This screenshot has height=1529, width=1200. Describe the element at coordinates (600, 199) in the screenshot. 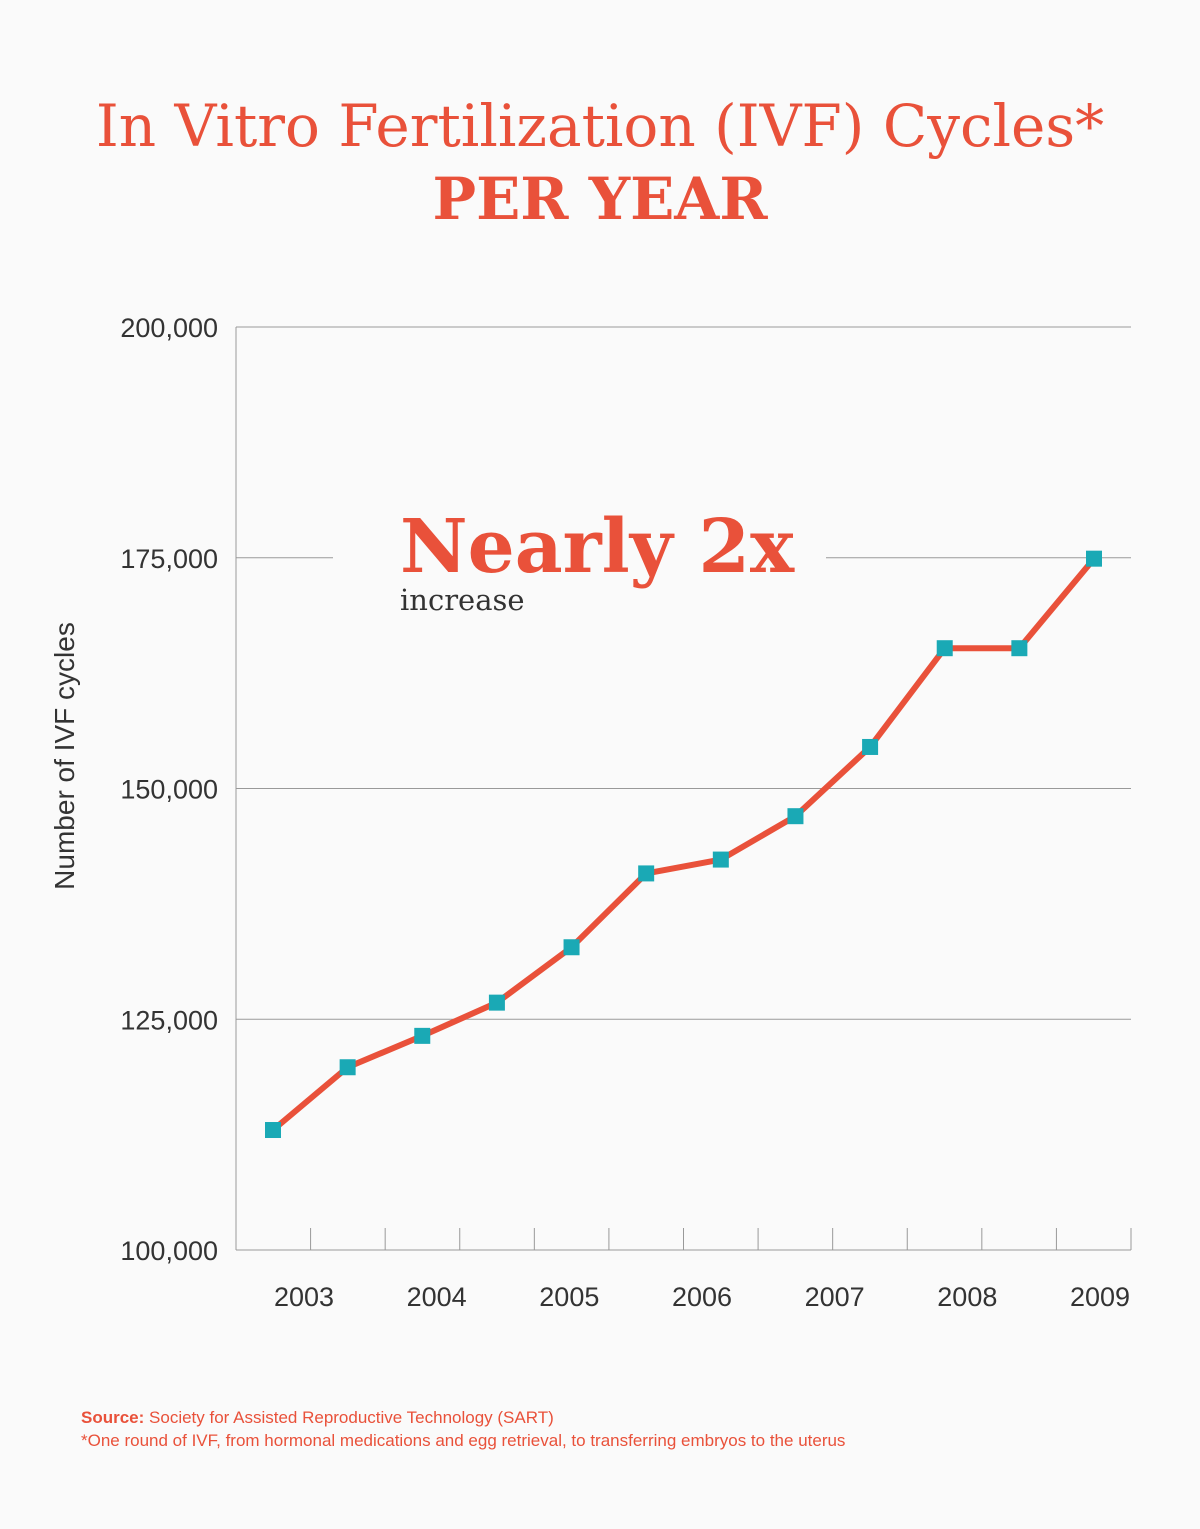

I see `chart-subtitle: PER YEAR` at that location.